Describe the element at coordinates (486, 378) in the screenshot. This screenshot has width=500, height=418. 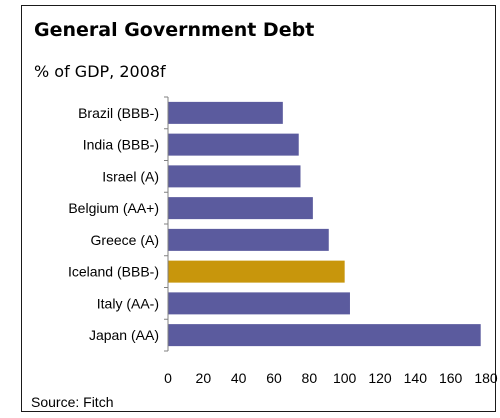
I see `x-tick-label-180: 180` at that location.